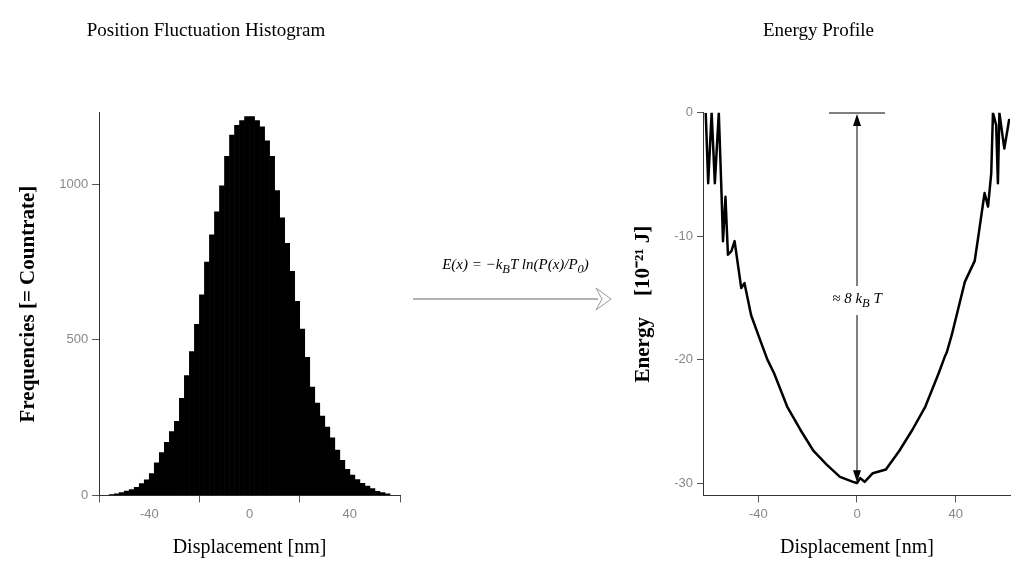  I want to click on y-tick-label: -20, so click(683, 359).